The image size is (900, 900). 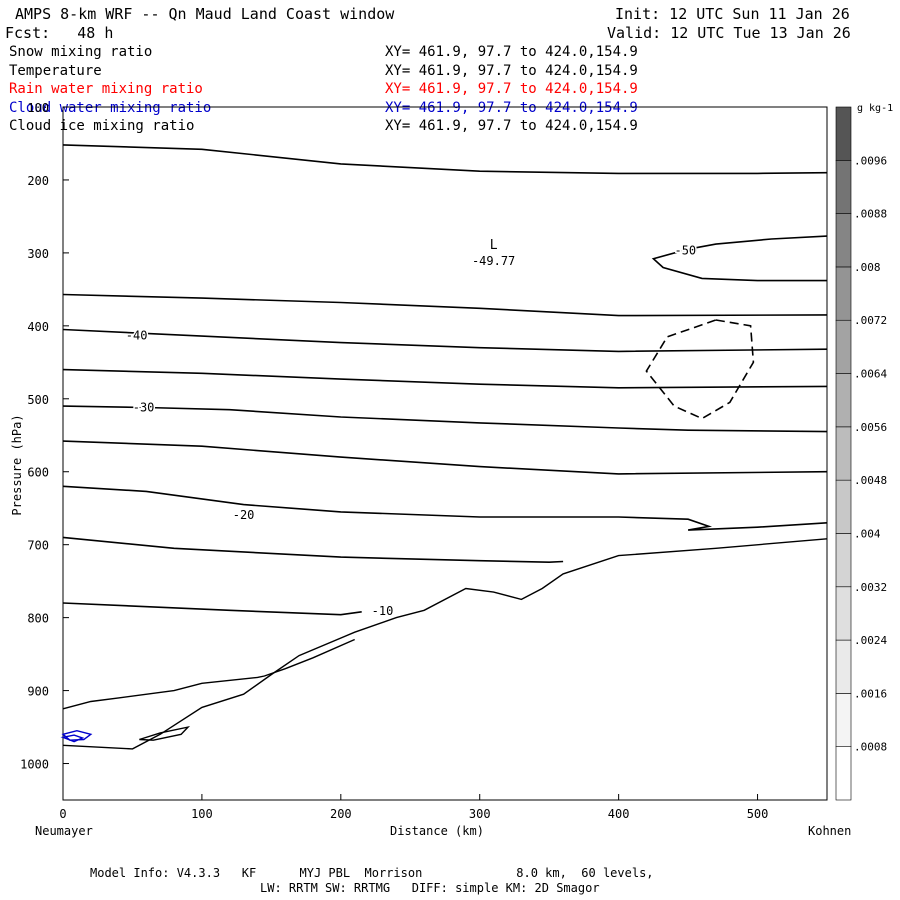 I want to click on x-tick-label: 0, so click(x=62, y=814).